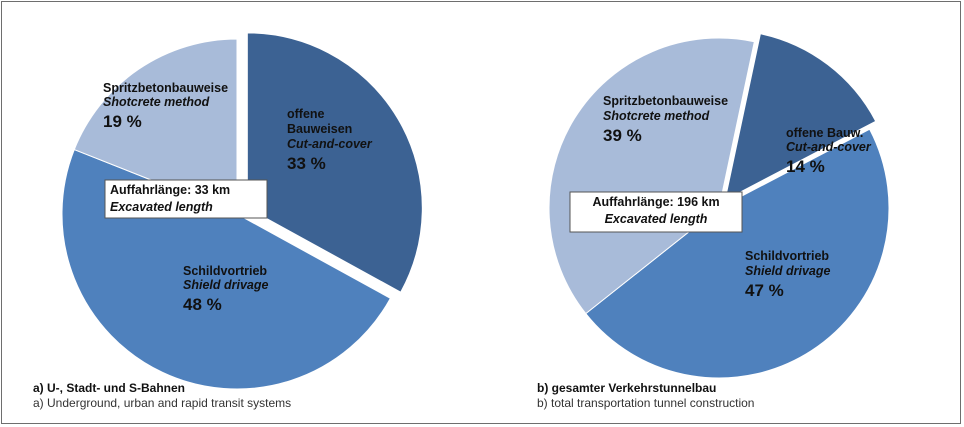 Image resolution: width=964 pixels, height=427 pixels. What do you see at coordinates (805, 166) in the screenshot?
I see `slice-value: 14 %` at bounding box center [805, 166].